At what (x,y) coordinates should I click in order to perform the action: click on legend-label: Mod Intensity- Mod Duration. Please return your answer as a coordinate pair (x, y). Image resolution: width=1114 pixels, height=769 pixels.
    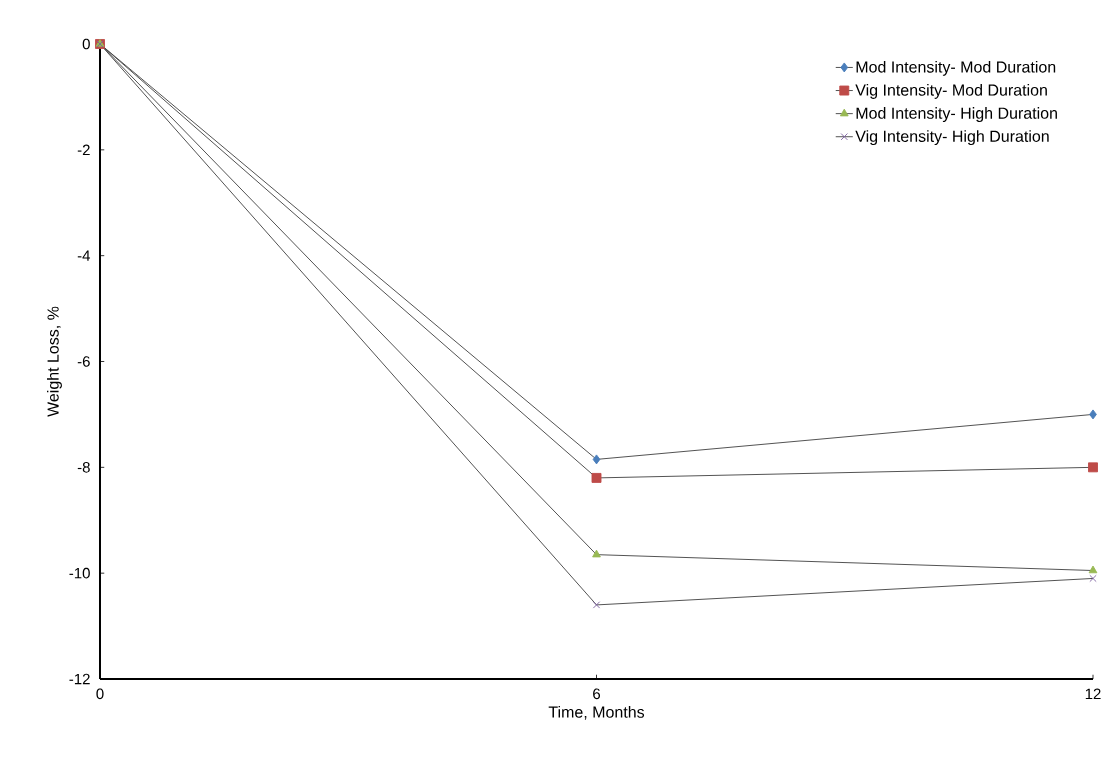
    Looking at the image, I should click on (956, 68).